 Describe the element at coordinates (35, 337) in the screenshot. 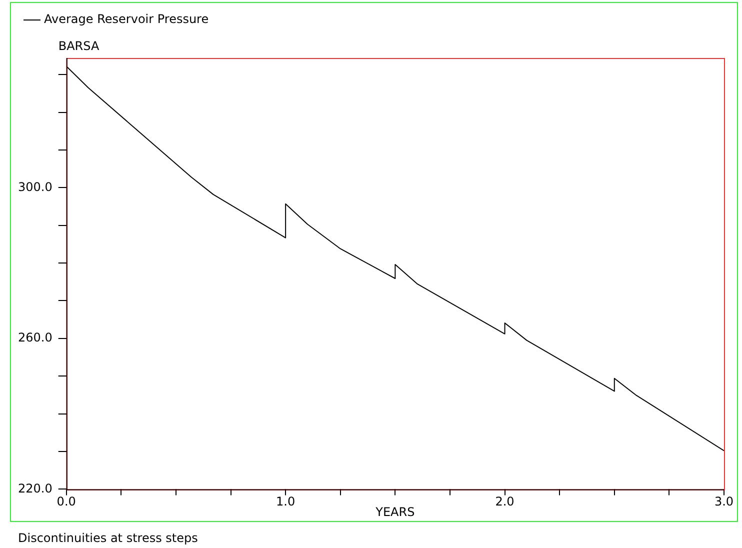

I see `y-tick-label: 260.0` at that location.